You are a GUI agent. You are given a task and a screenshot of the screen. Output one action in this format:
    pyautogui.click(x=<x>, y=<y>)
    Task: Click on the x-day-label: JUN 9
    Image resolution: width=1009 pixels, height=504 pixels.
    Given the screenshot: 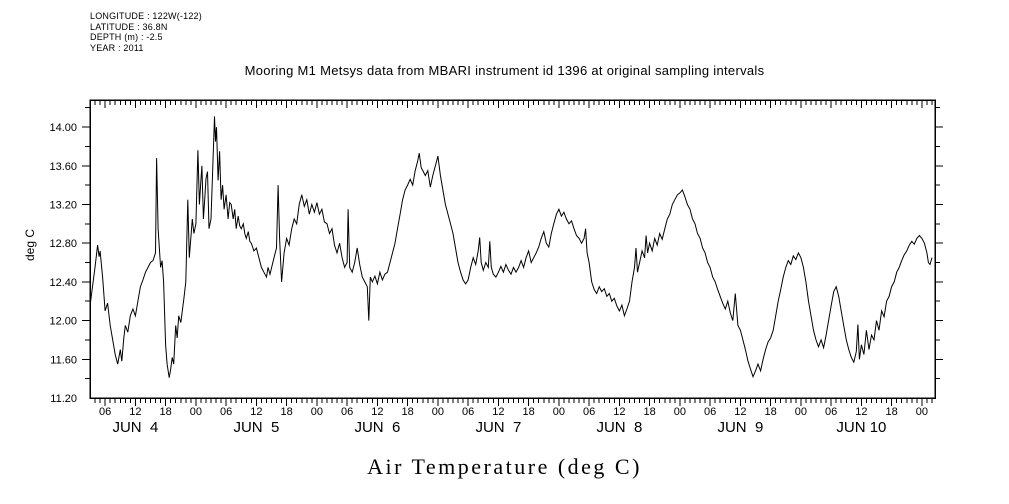 What is the action you would take?
    pyautogui.click(x=740, y=427)
    